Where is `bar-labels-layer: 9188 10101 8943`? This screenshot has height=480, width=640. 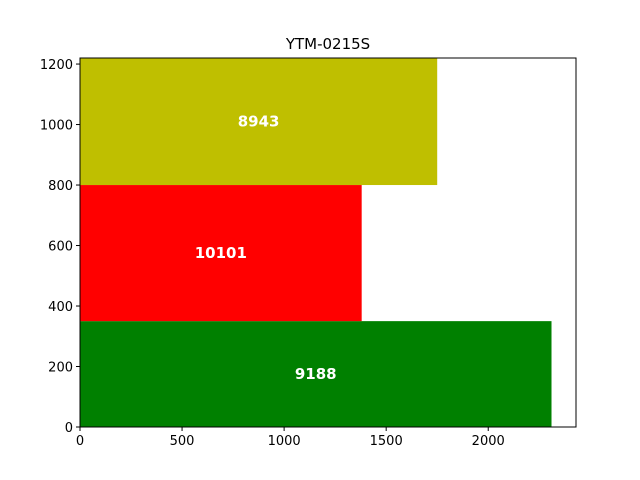
bar-labels-layer: 9188 10101 8943 is located at coordinates (266, 248).